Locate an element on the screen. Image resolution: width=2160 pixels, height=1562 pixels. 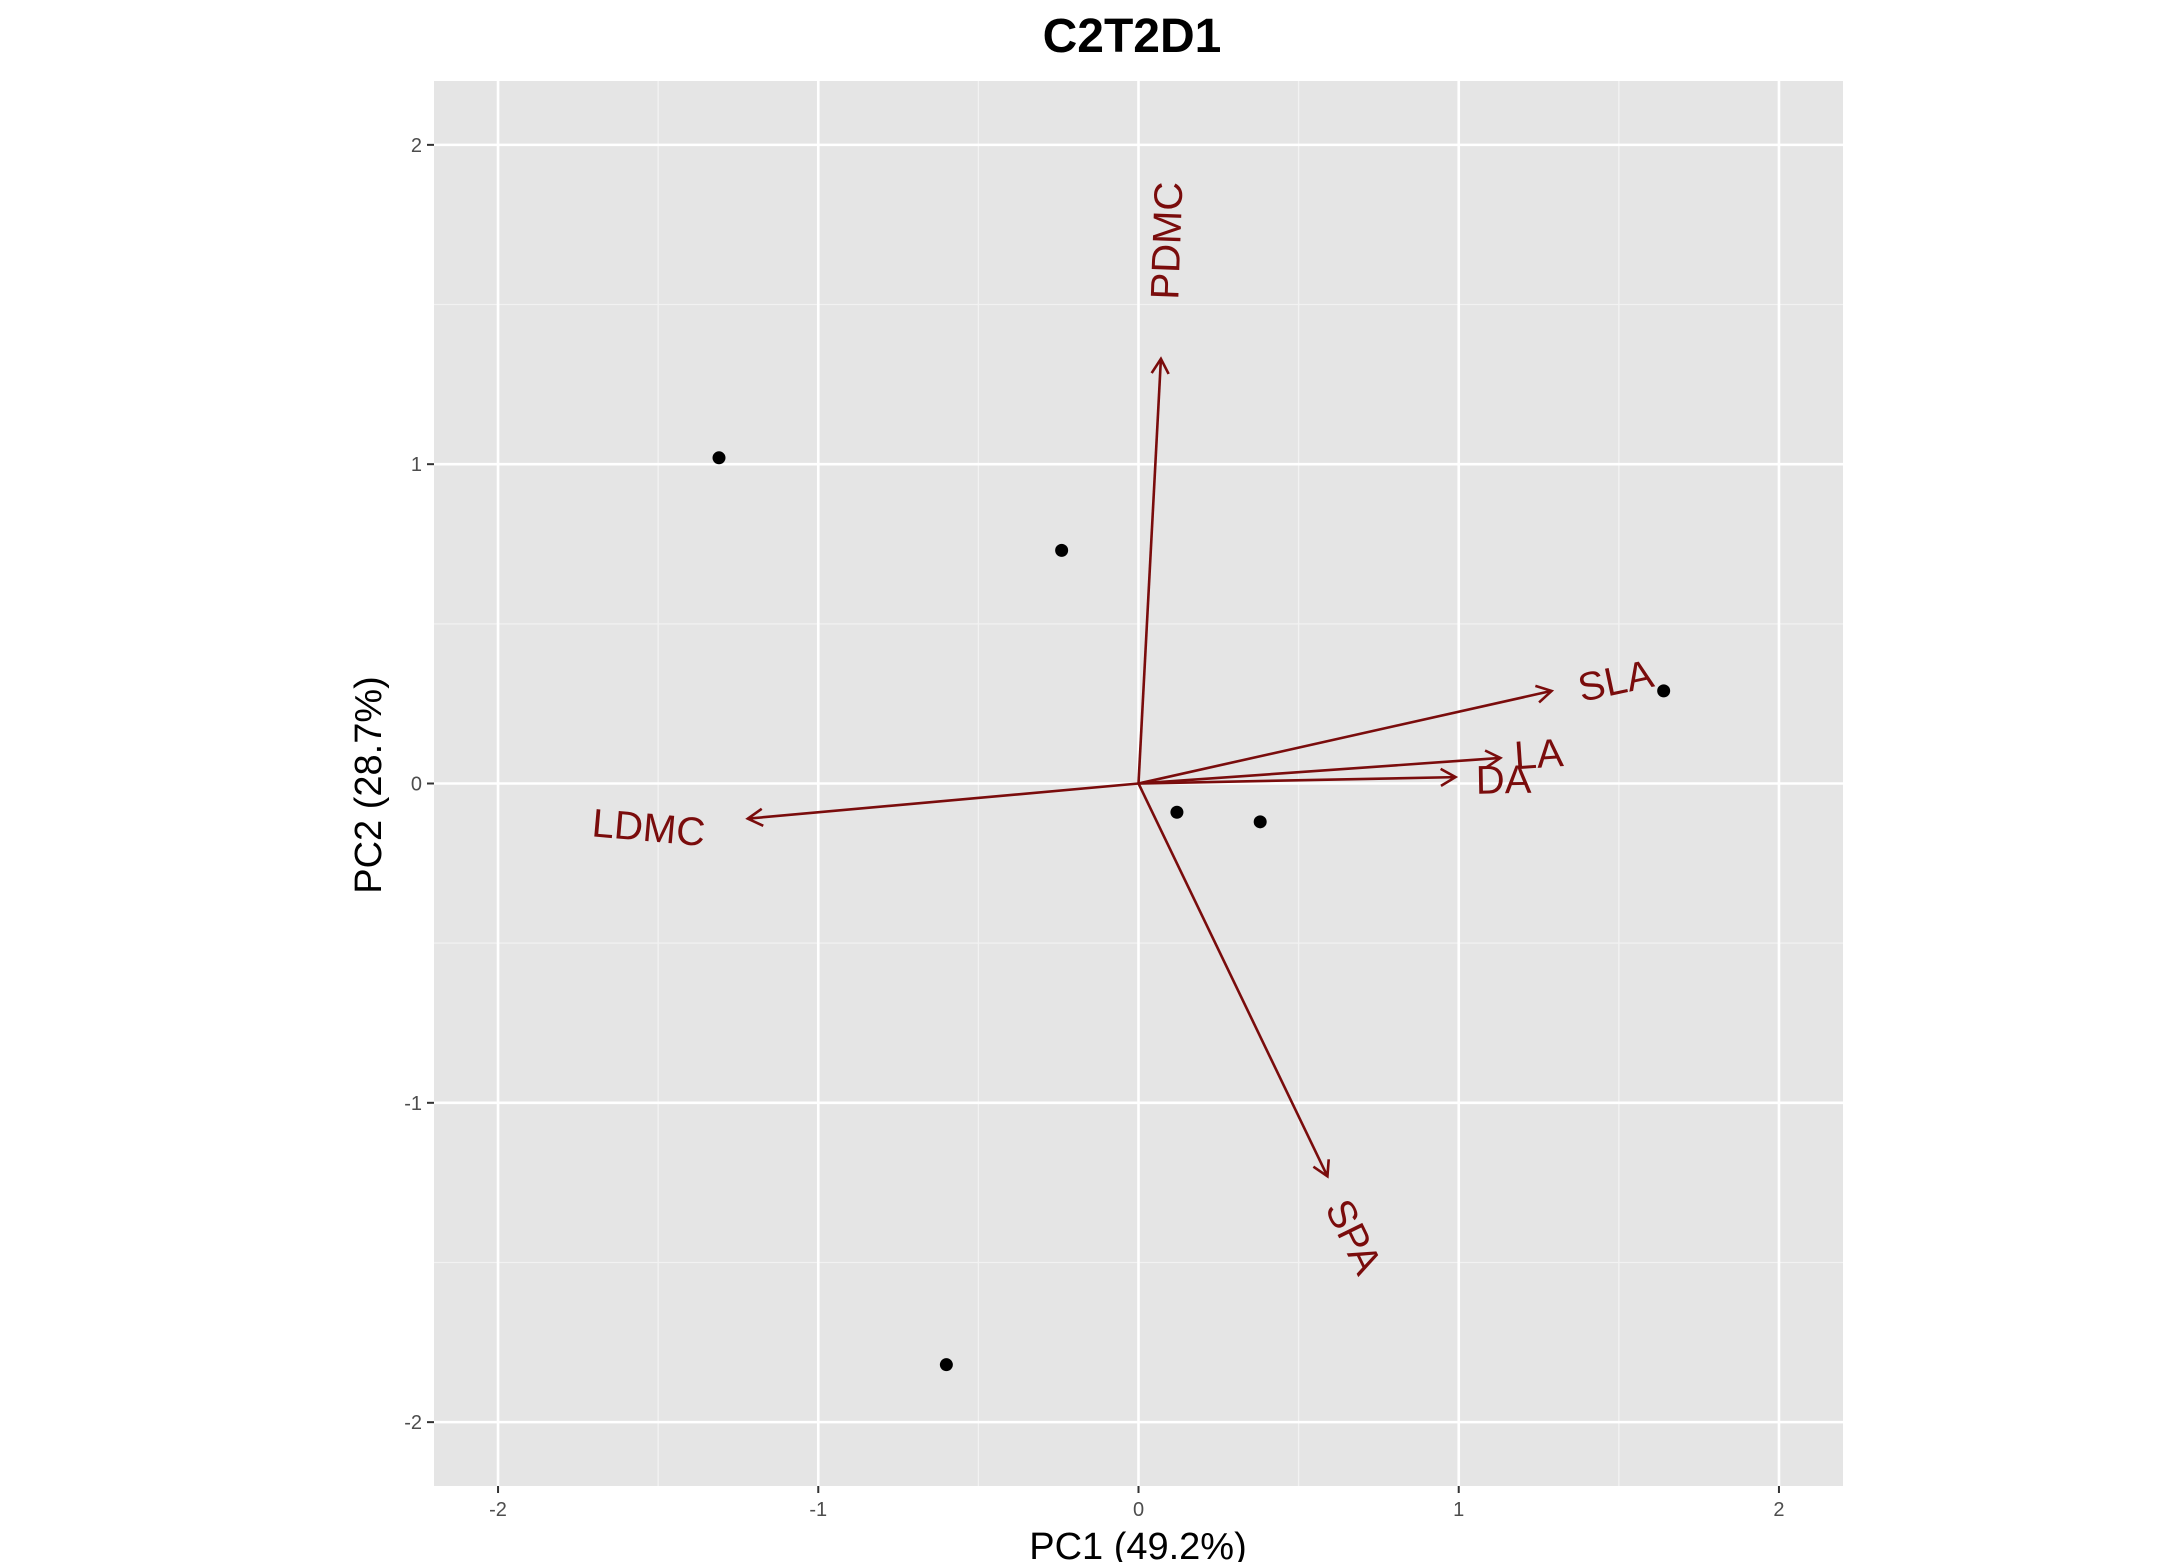
loading-arrow-sla is located at coordinates (1345, 737).